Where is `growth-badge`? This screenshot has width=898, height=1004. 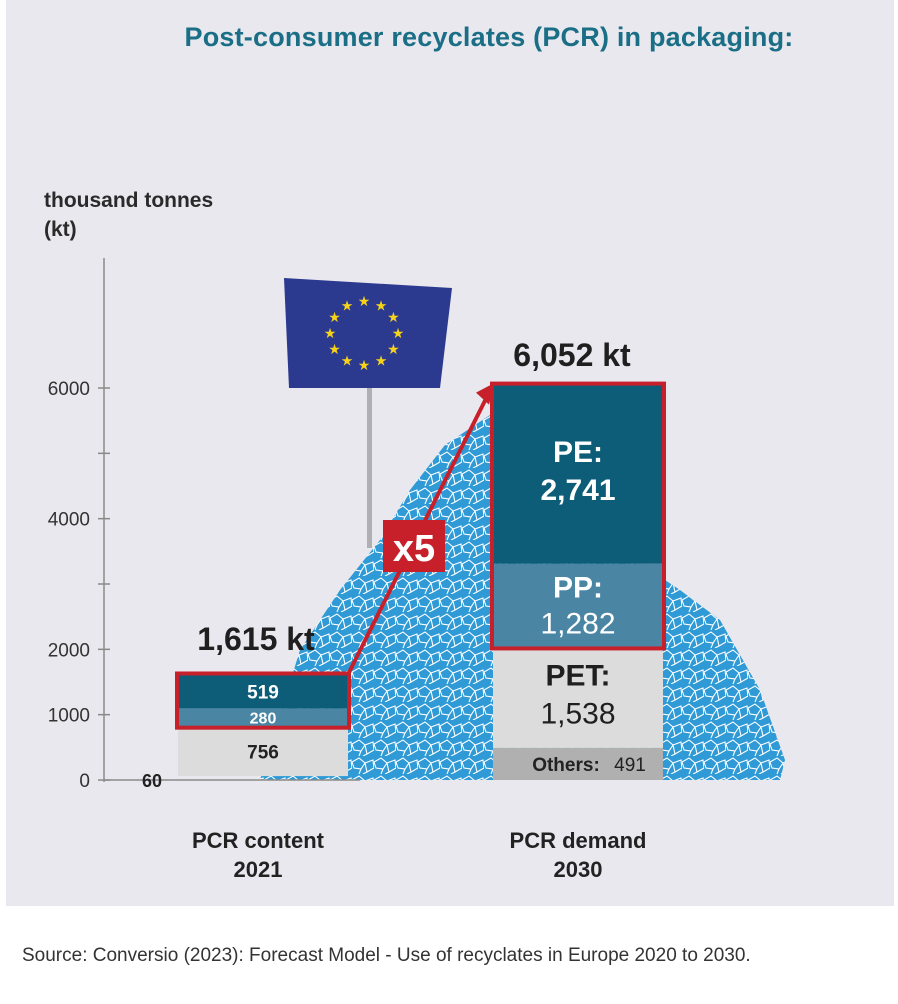 growth-badge is located at coordinates (414, 546).